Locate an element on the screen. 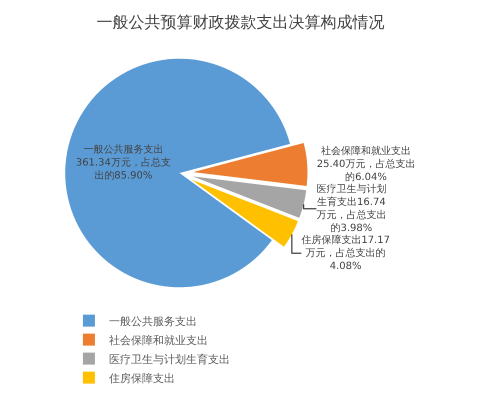 The width and height of the screenshot is (481, 404). data-label: 医疗卫生与计划生育支出16.74万元，占总支出的3.98% is located at coordinates (351, 208).